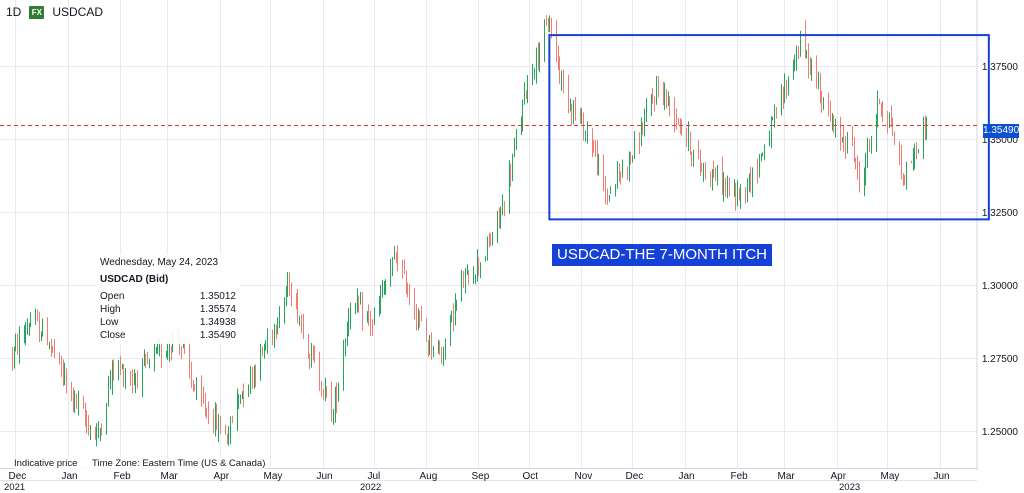 The image size is (1024, 493). I want to click on year-label: 2022, so click(370, 487).